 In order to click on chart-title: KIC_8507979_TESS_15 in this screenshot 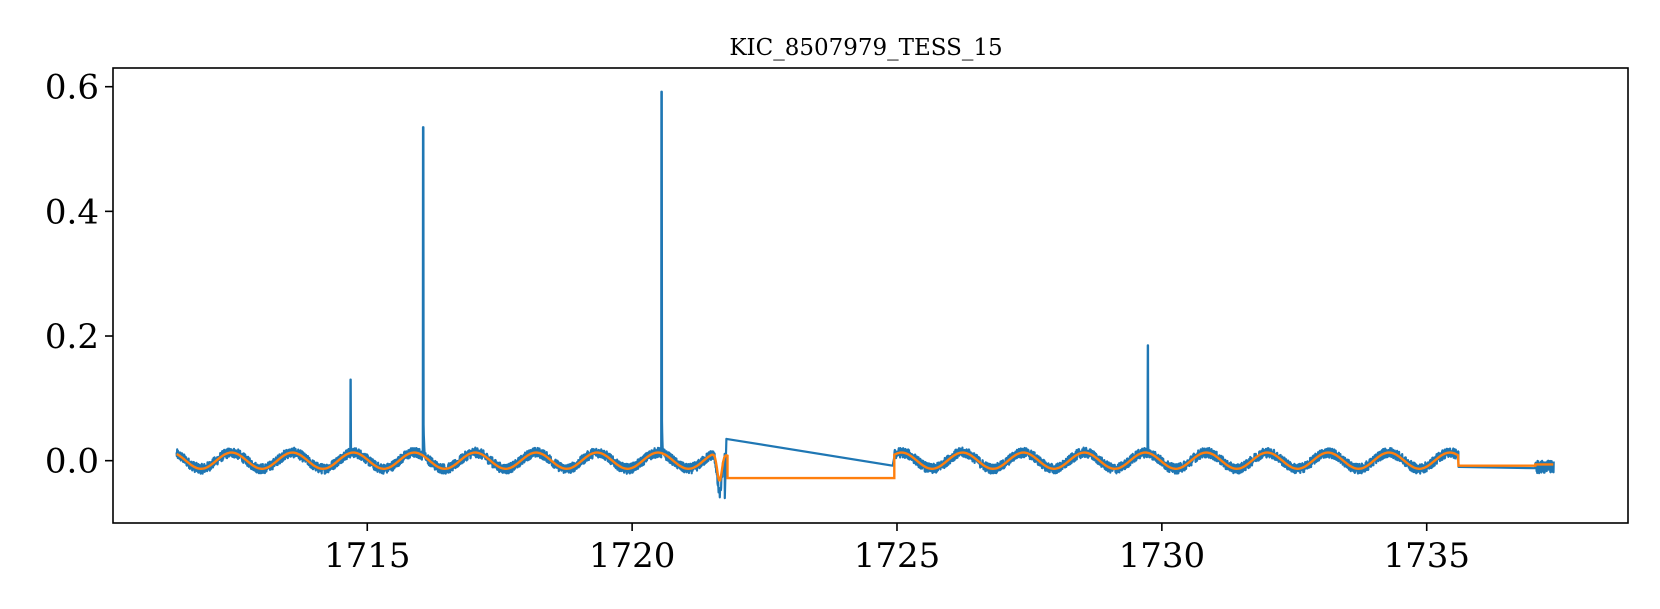, I will do `click(865, 48)`.